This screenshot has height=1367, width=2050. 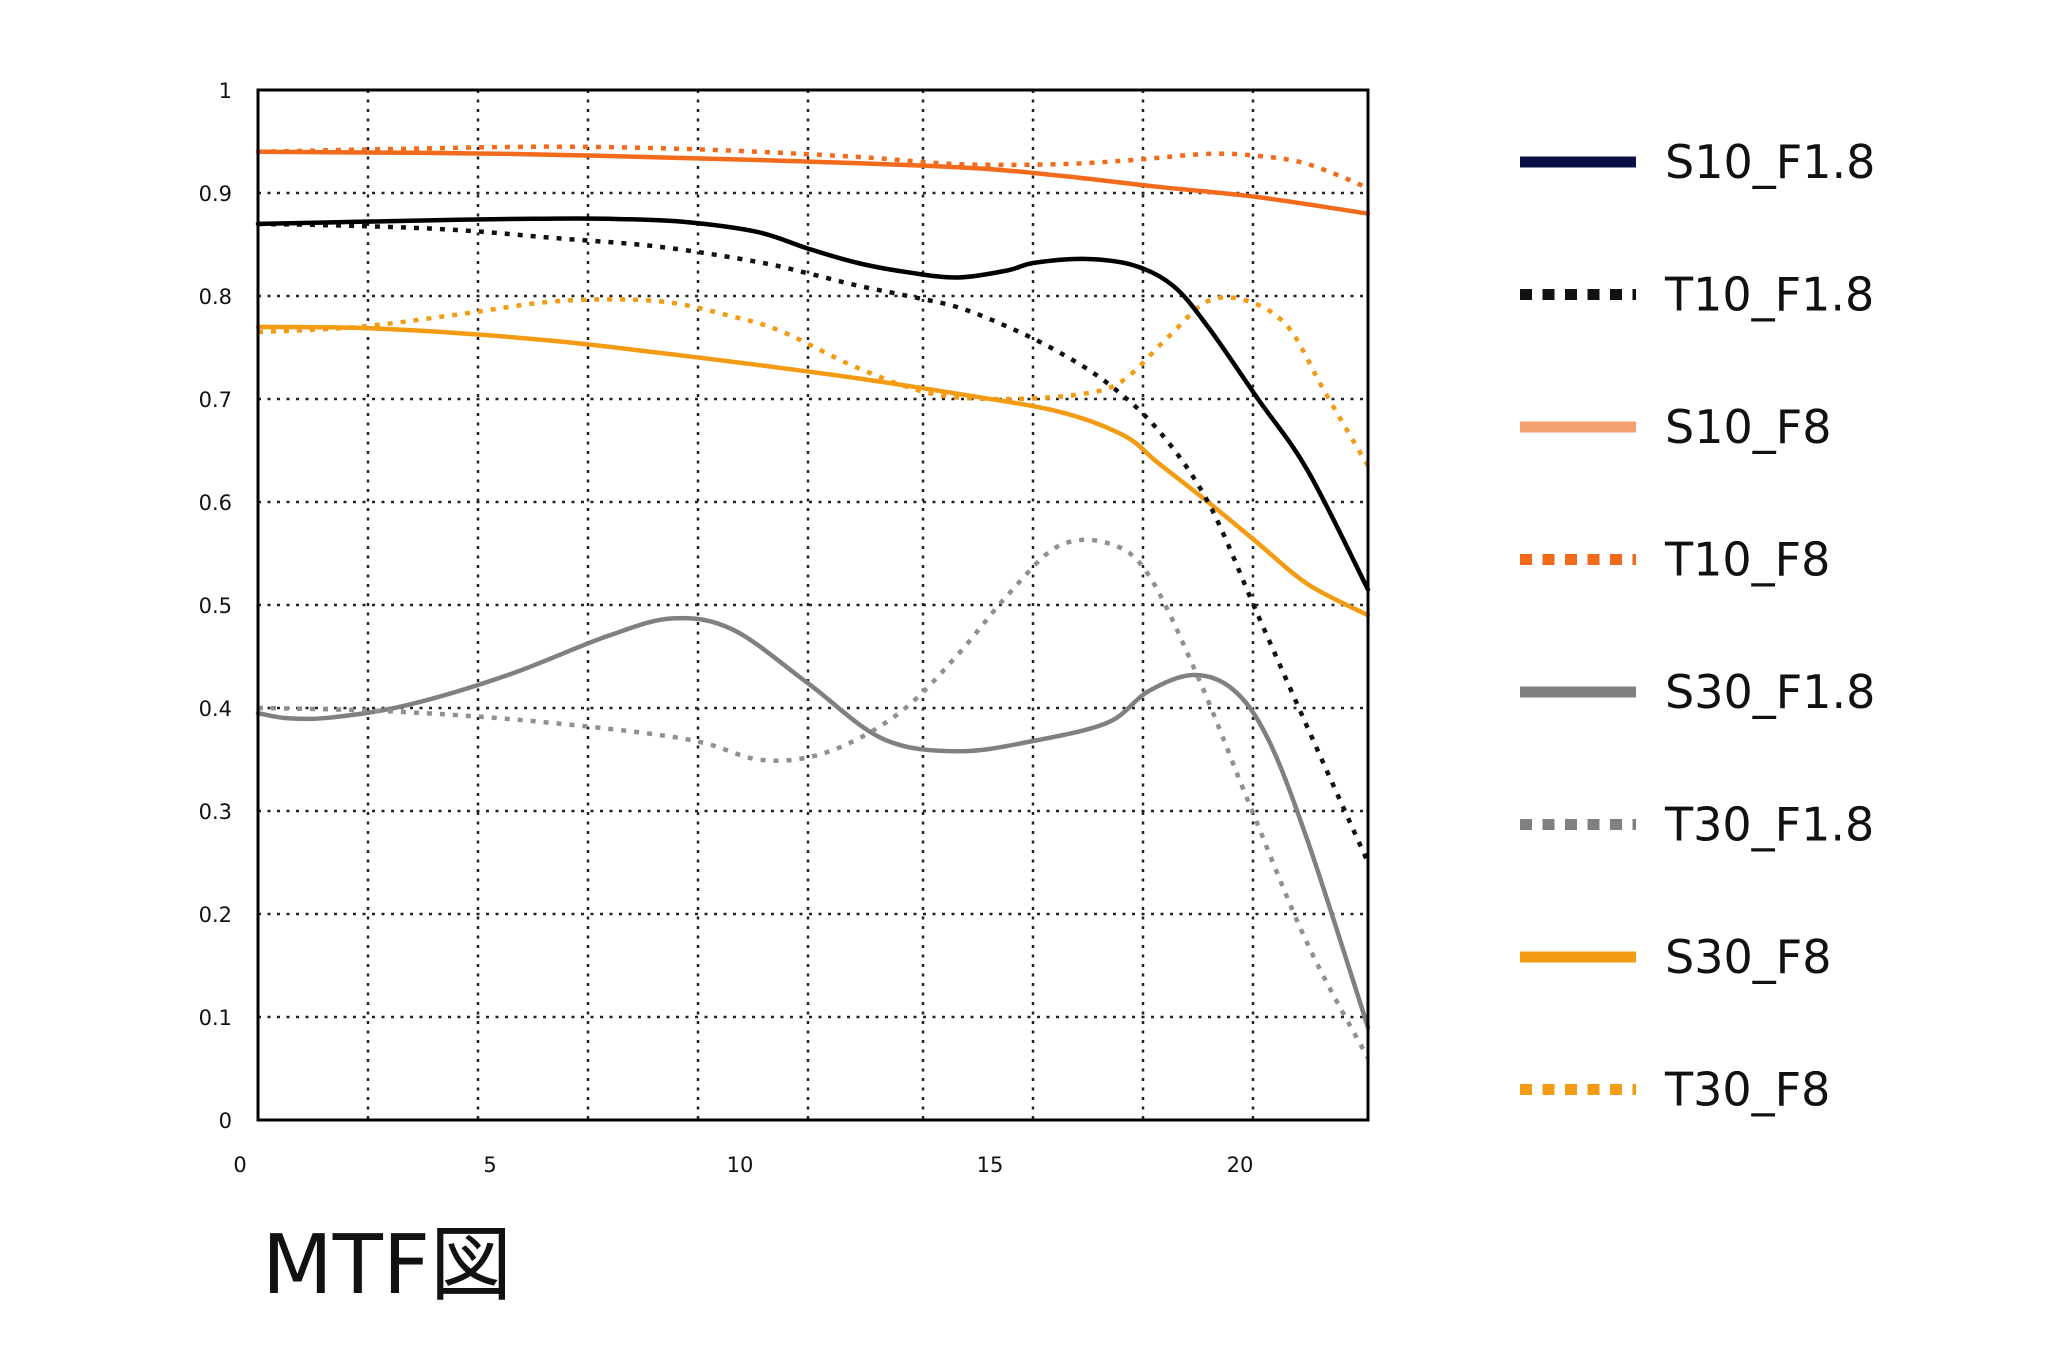 I want to click on y-tick-label: 0.7, so click(x=215, y=400).